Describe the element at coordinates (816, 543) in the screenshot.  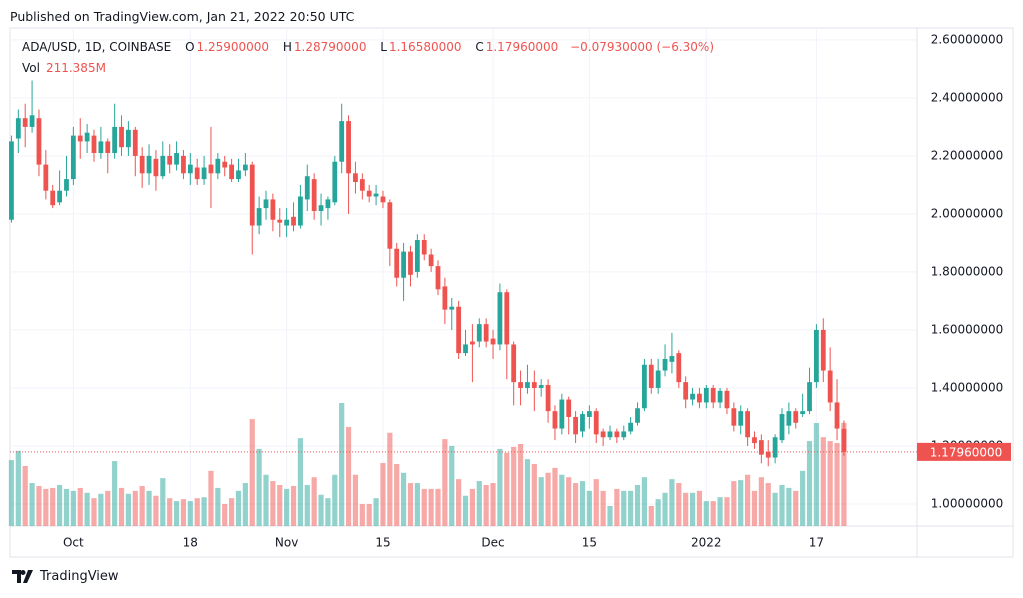
I see `x-tick-label: 17` at that location.